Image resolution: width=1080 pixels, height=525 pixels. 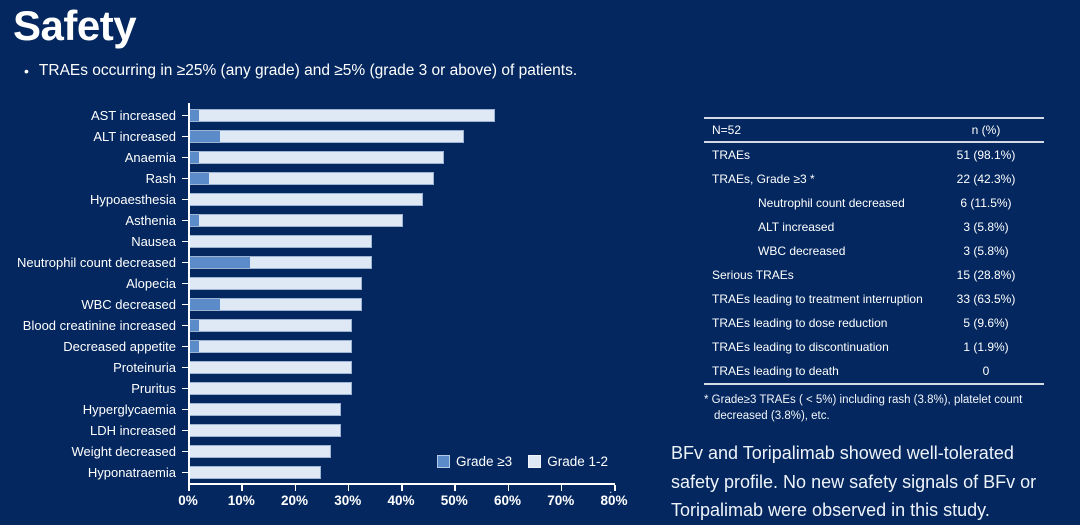 What do you see at coordinates (986, 130) in the screenshot?
I see `table-header-value: n (%)` at bounding box center [986, 130].